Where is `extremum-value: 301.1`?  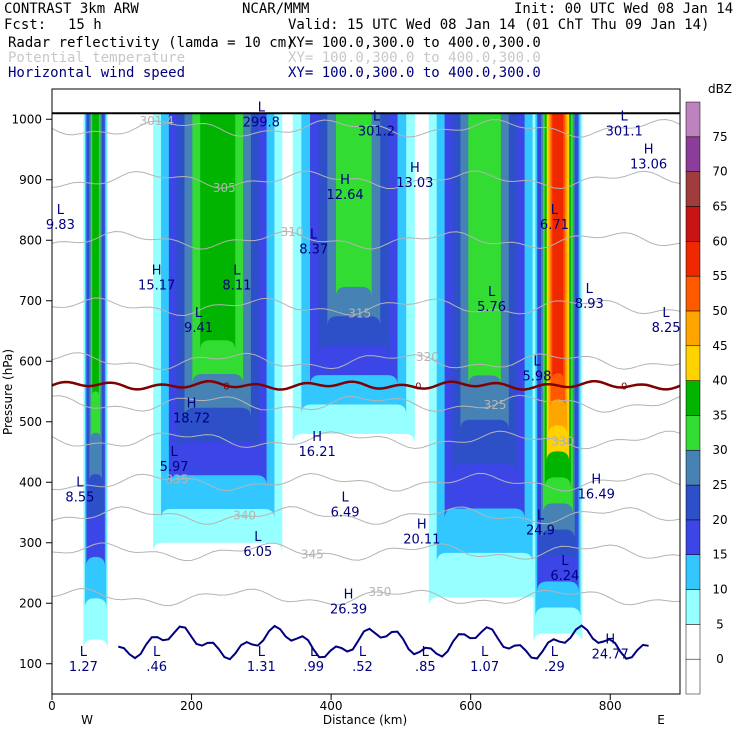
extremum-value: 301.1 is located at coordinates (624, 131).